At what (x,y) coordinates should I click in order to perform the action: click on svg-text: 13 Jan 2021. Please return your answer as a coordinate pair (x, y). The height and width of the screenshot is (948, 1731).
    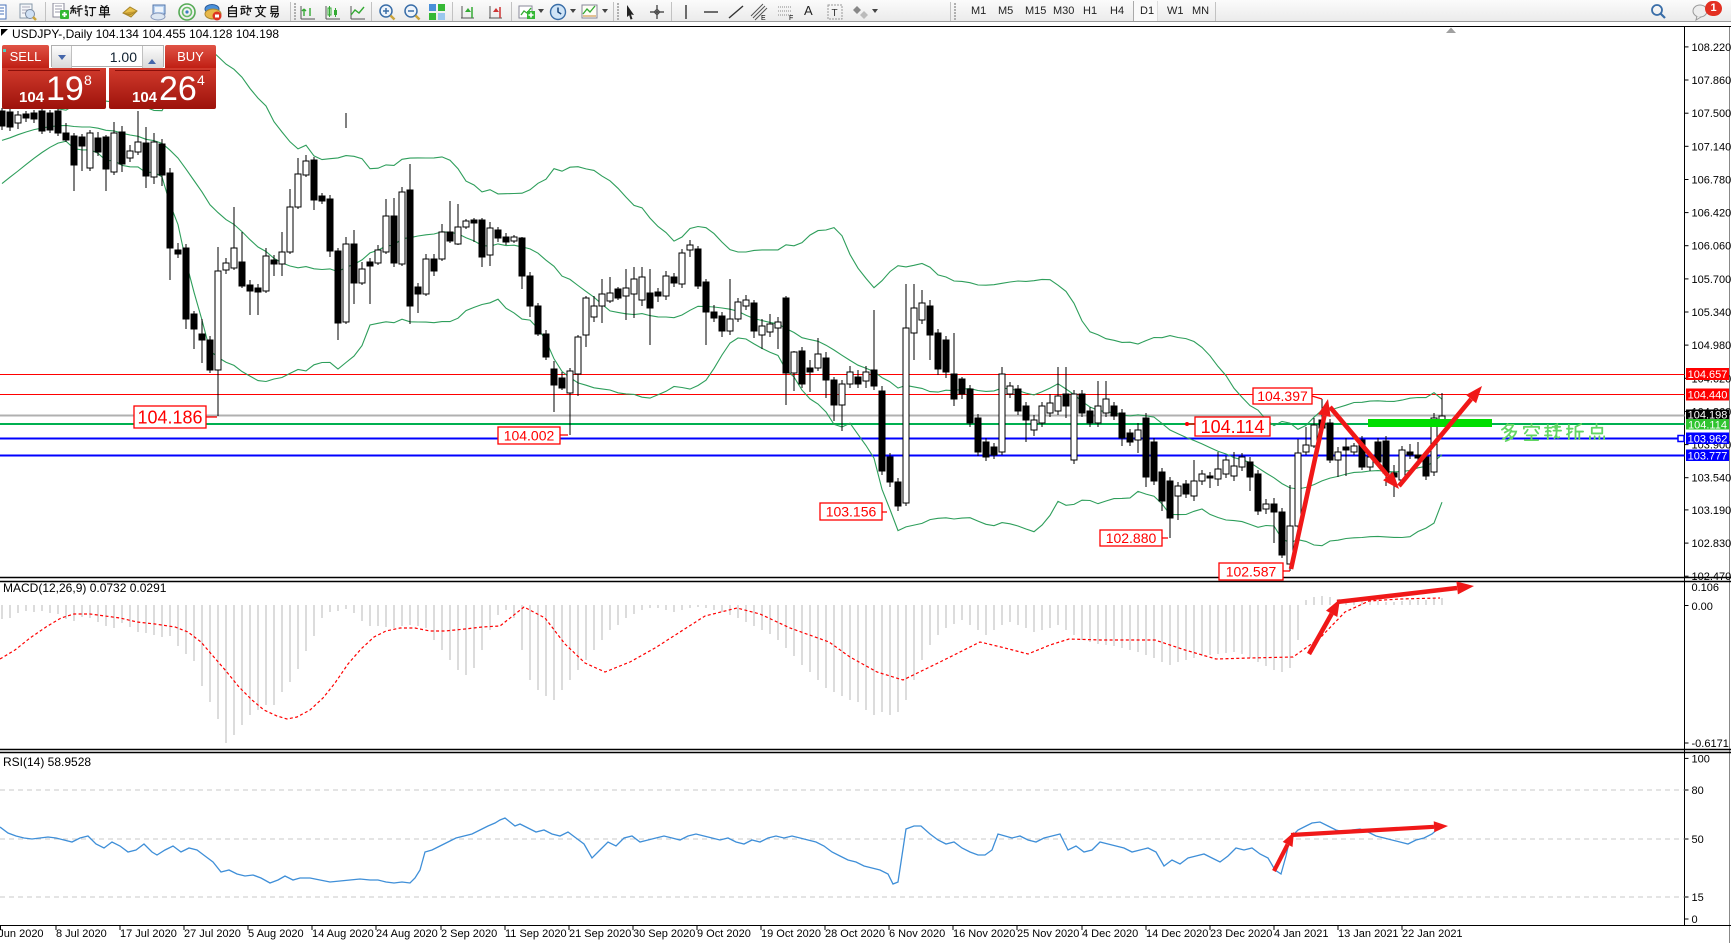
    Looking at the image, I should click on (1368, 934).